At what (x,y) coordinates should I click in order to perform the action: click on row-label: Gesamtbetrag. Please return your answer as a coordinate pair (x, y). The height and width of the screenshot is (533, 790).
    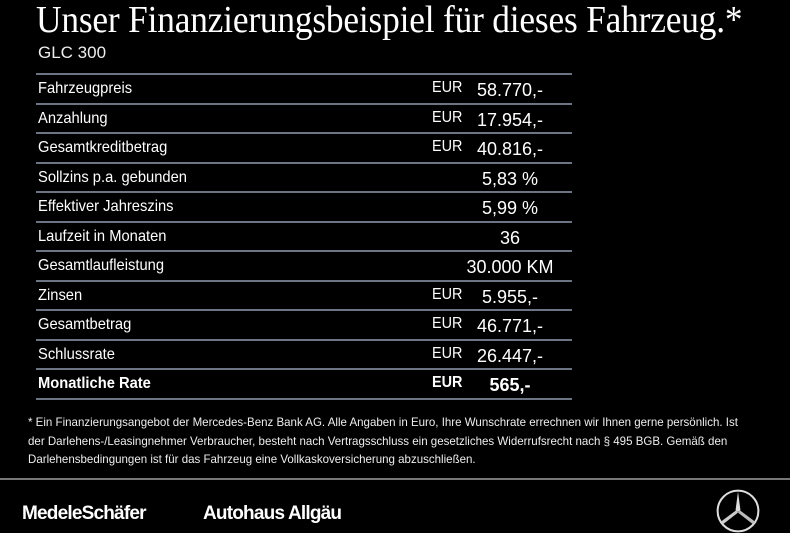
    Looking at the image, I should click on (85, 324).